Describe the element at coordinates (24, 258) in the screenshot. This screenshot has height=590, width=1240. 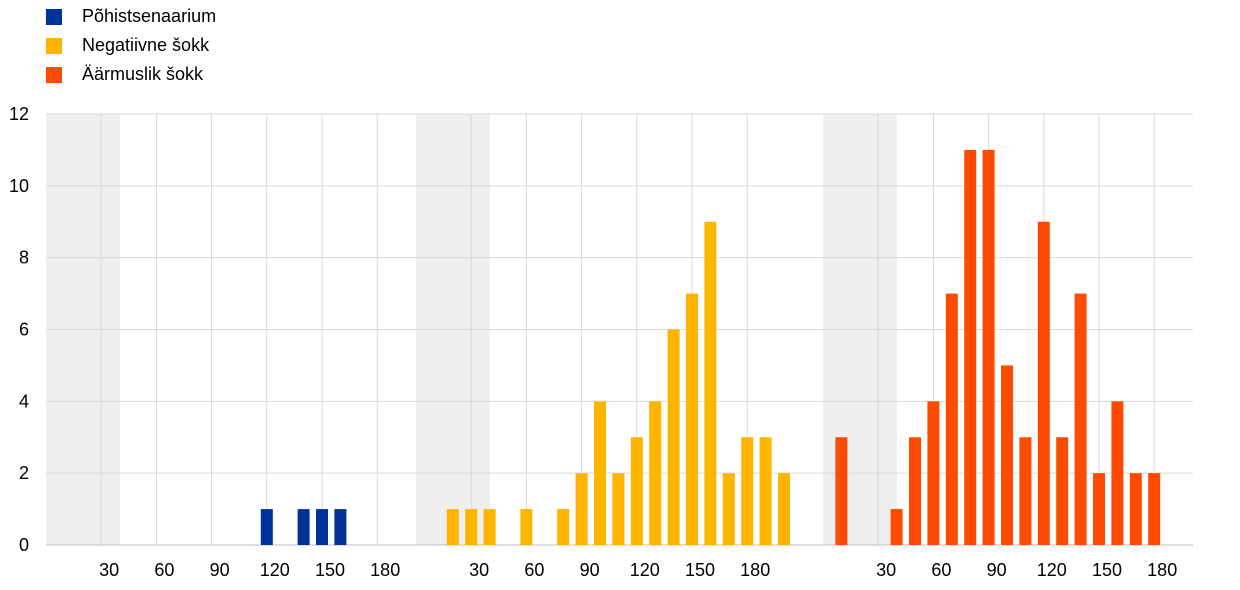
I see `y-tick-label: 8` at that location.